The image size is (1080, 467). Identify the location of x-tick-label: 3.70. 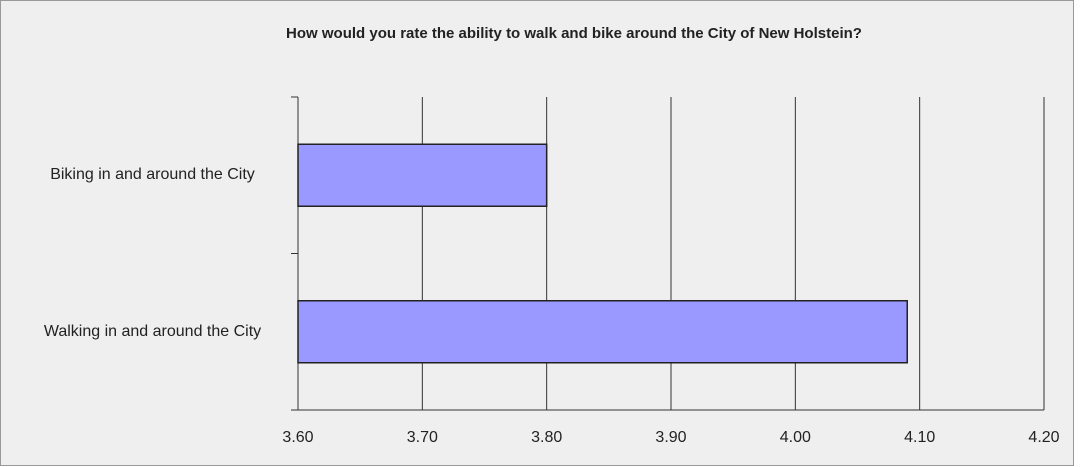
(422, 437).